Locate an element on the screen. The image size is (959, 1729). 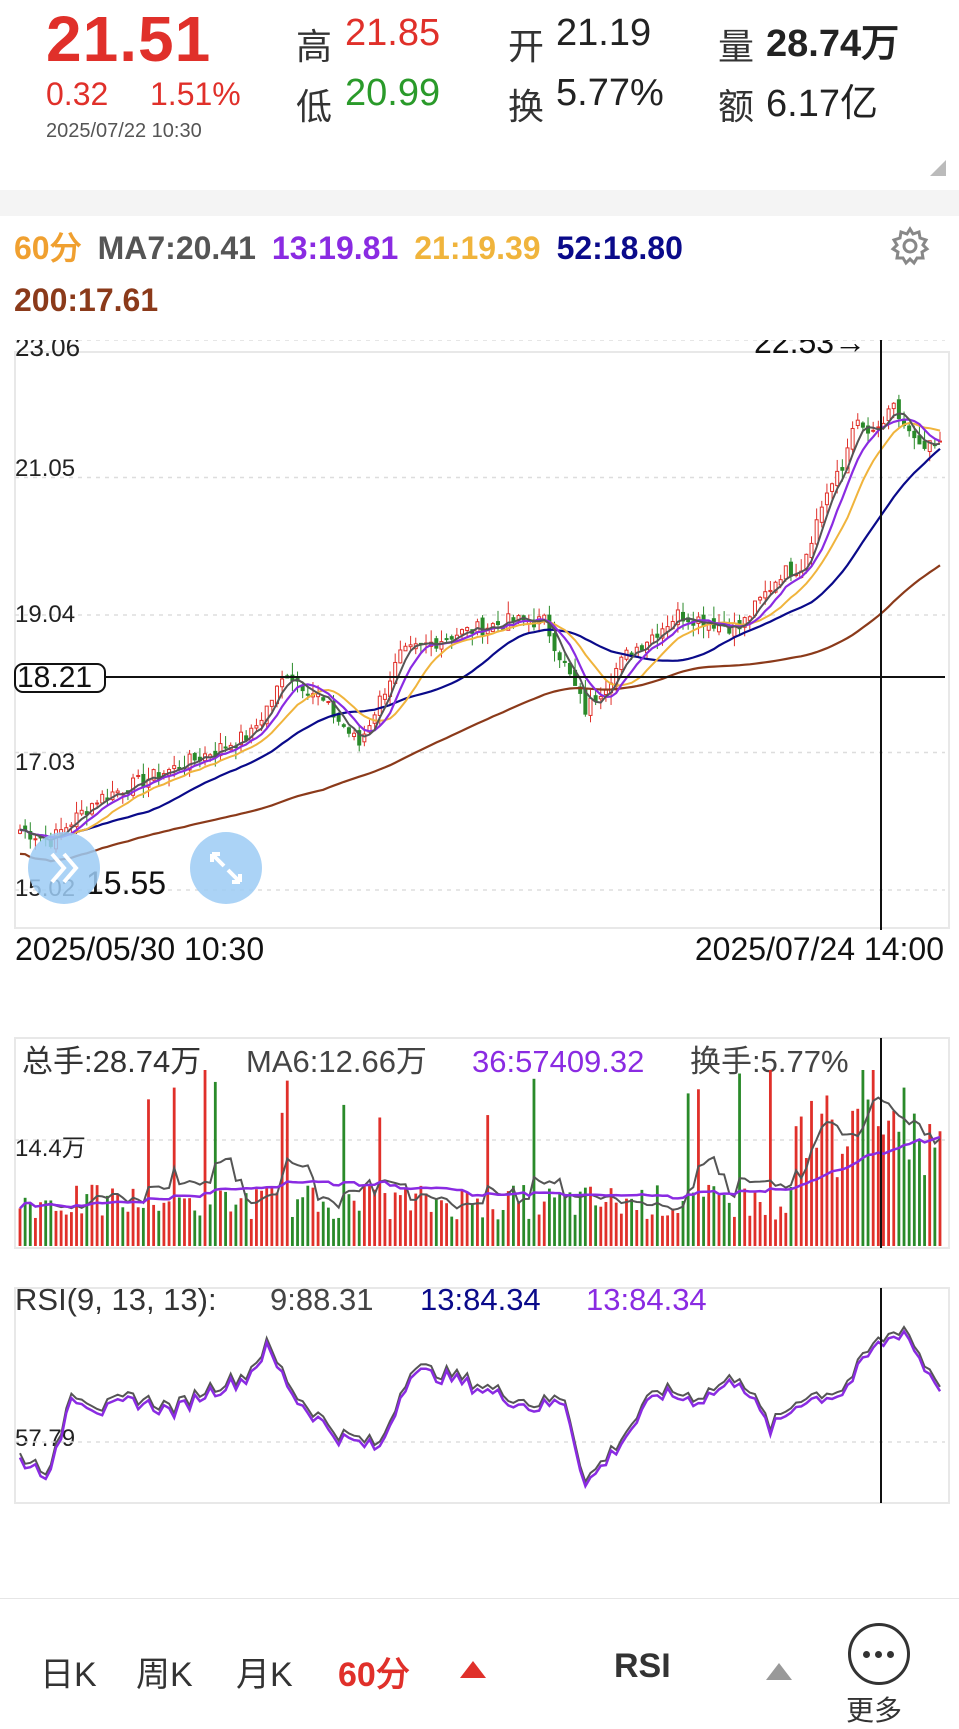
last-price: 21.51 is located at coordinates (129, 39).